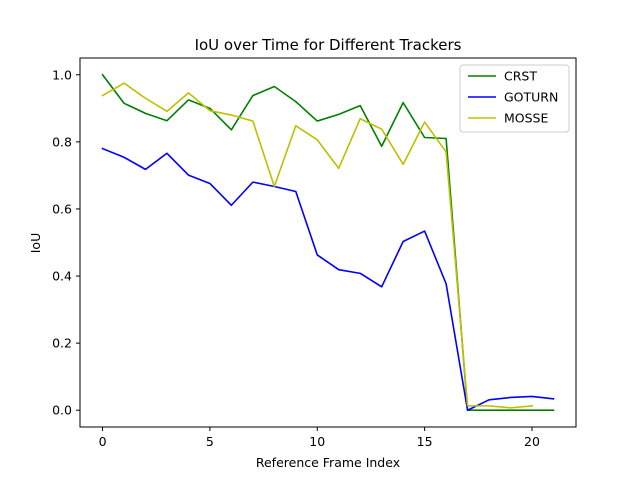 The width and height of the screenshot is (640, 480). Describe the element at coordinates (317, 441) in the screenshot. I see `x-tick-label: 10` at that location.